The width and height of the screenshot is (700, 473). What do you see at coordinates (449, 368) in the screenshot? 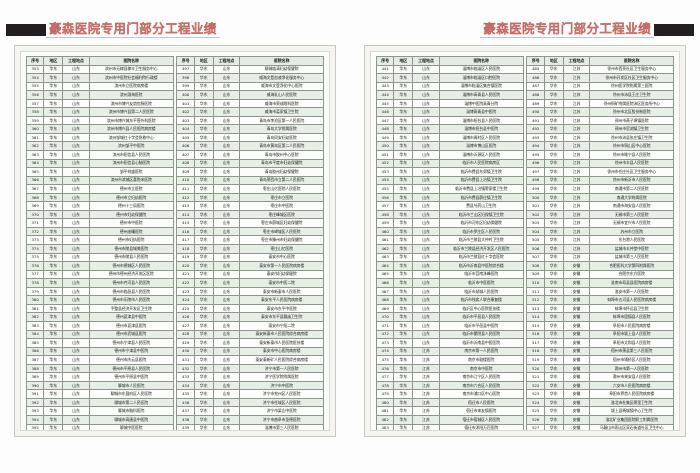
I see `table-row: 476 华东 江苏 南京市中医院` at bounding box center [449, 368].